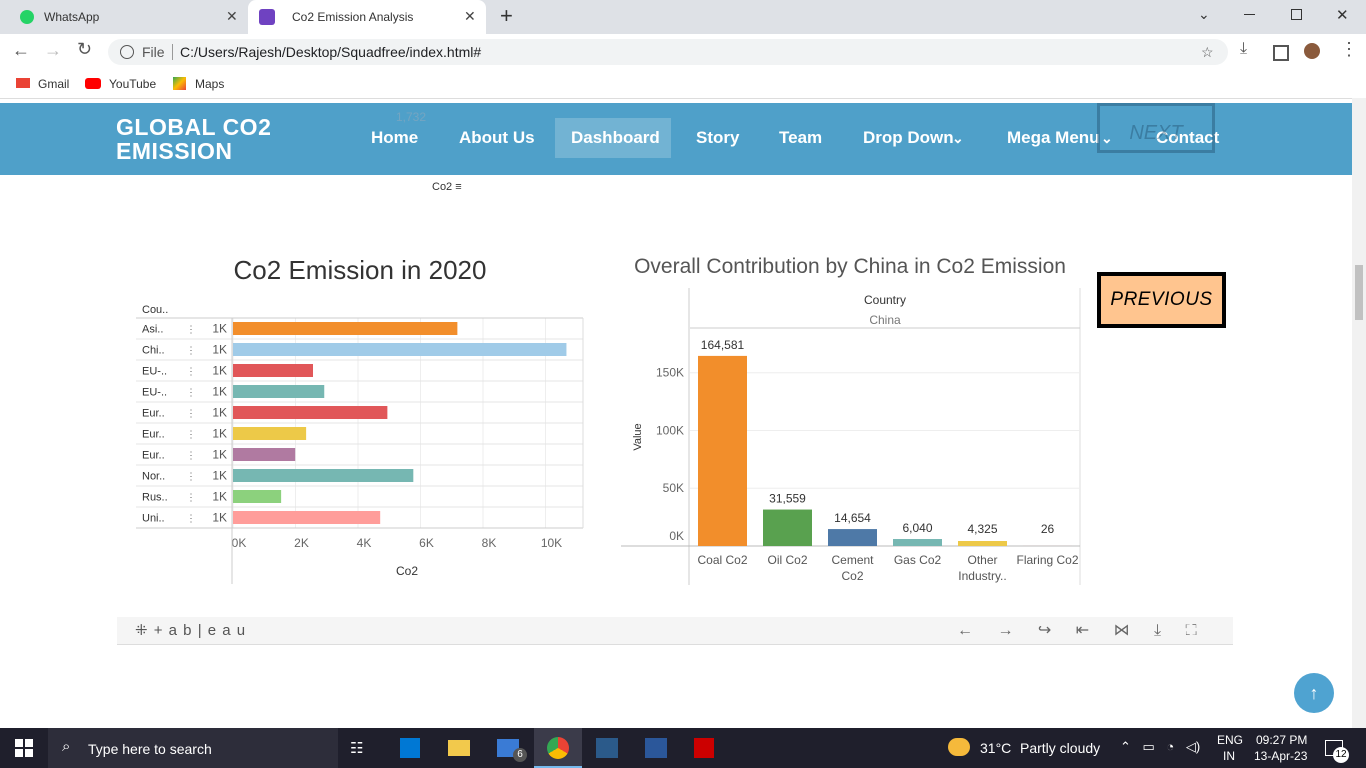  I want to click on search-box: ⌕ Type here to search, so click(193, 748).